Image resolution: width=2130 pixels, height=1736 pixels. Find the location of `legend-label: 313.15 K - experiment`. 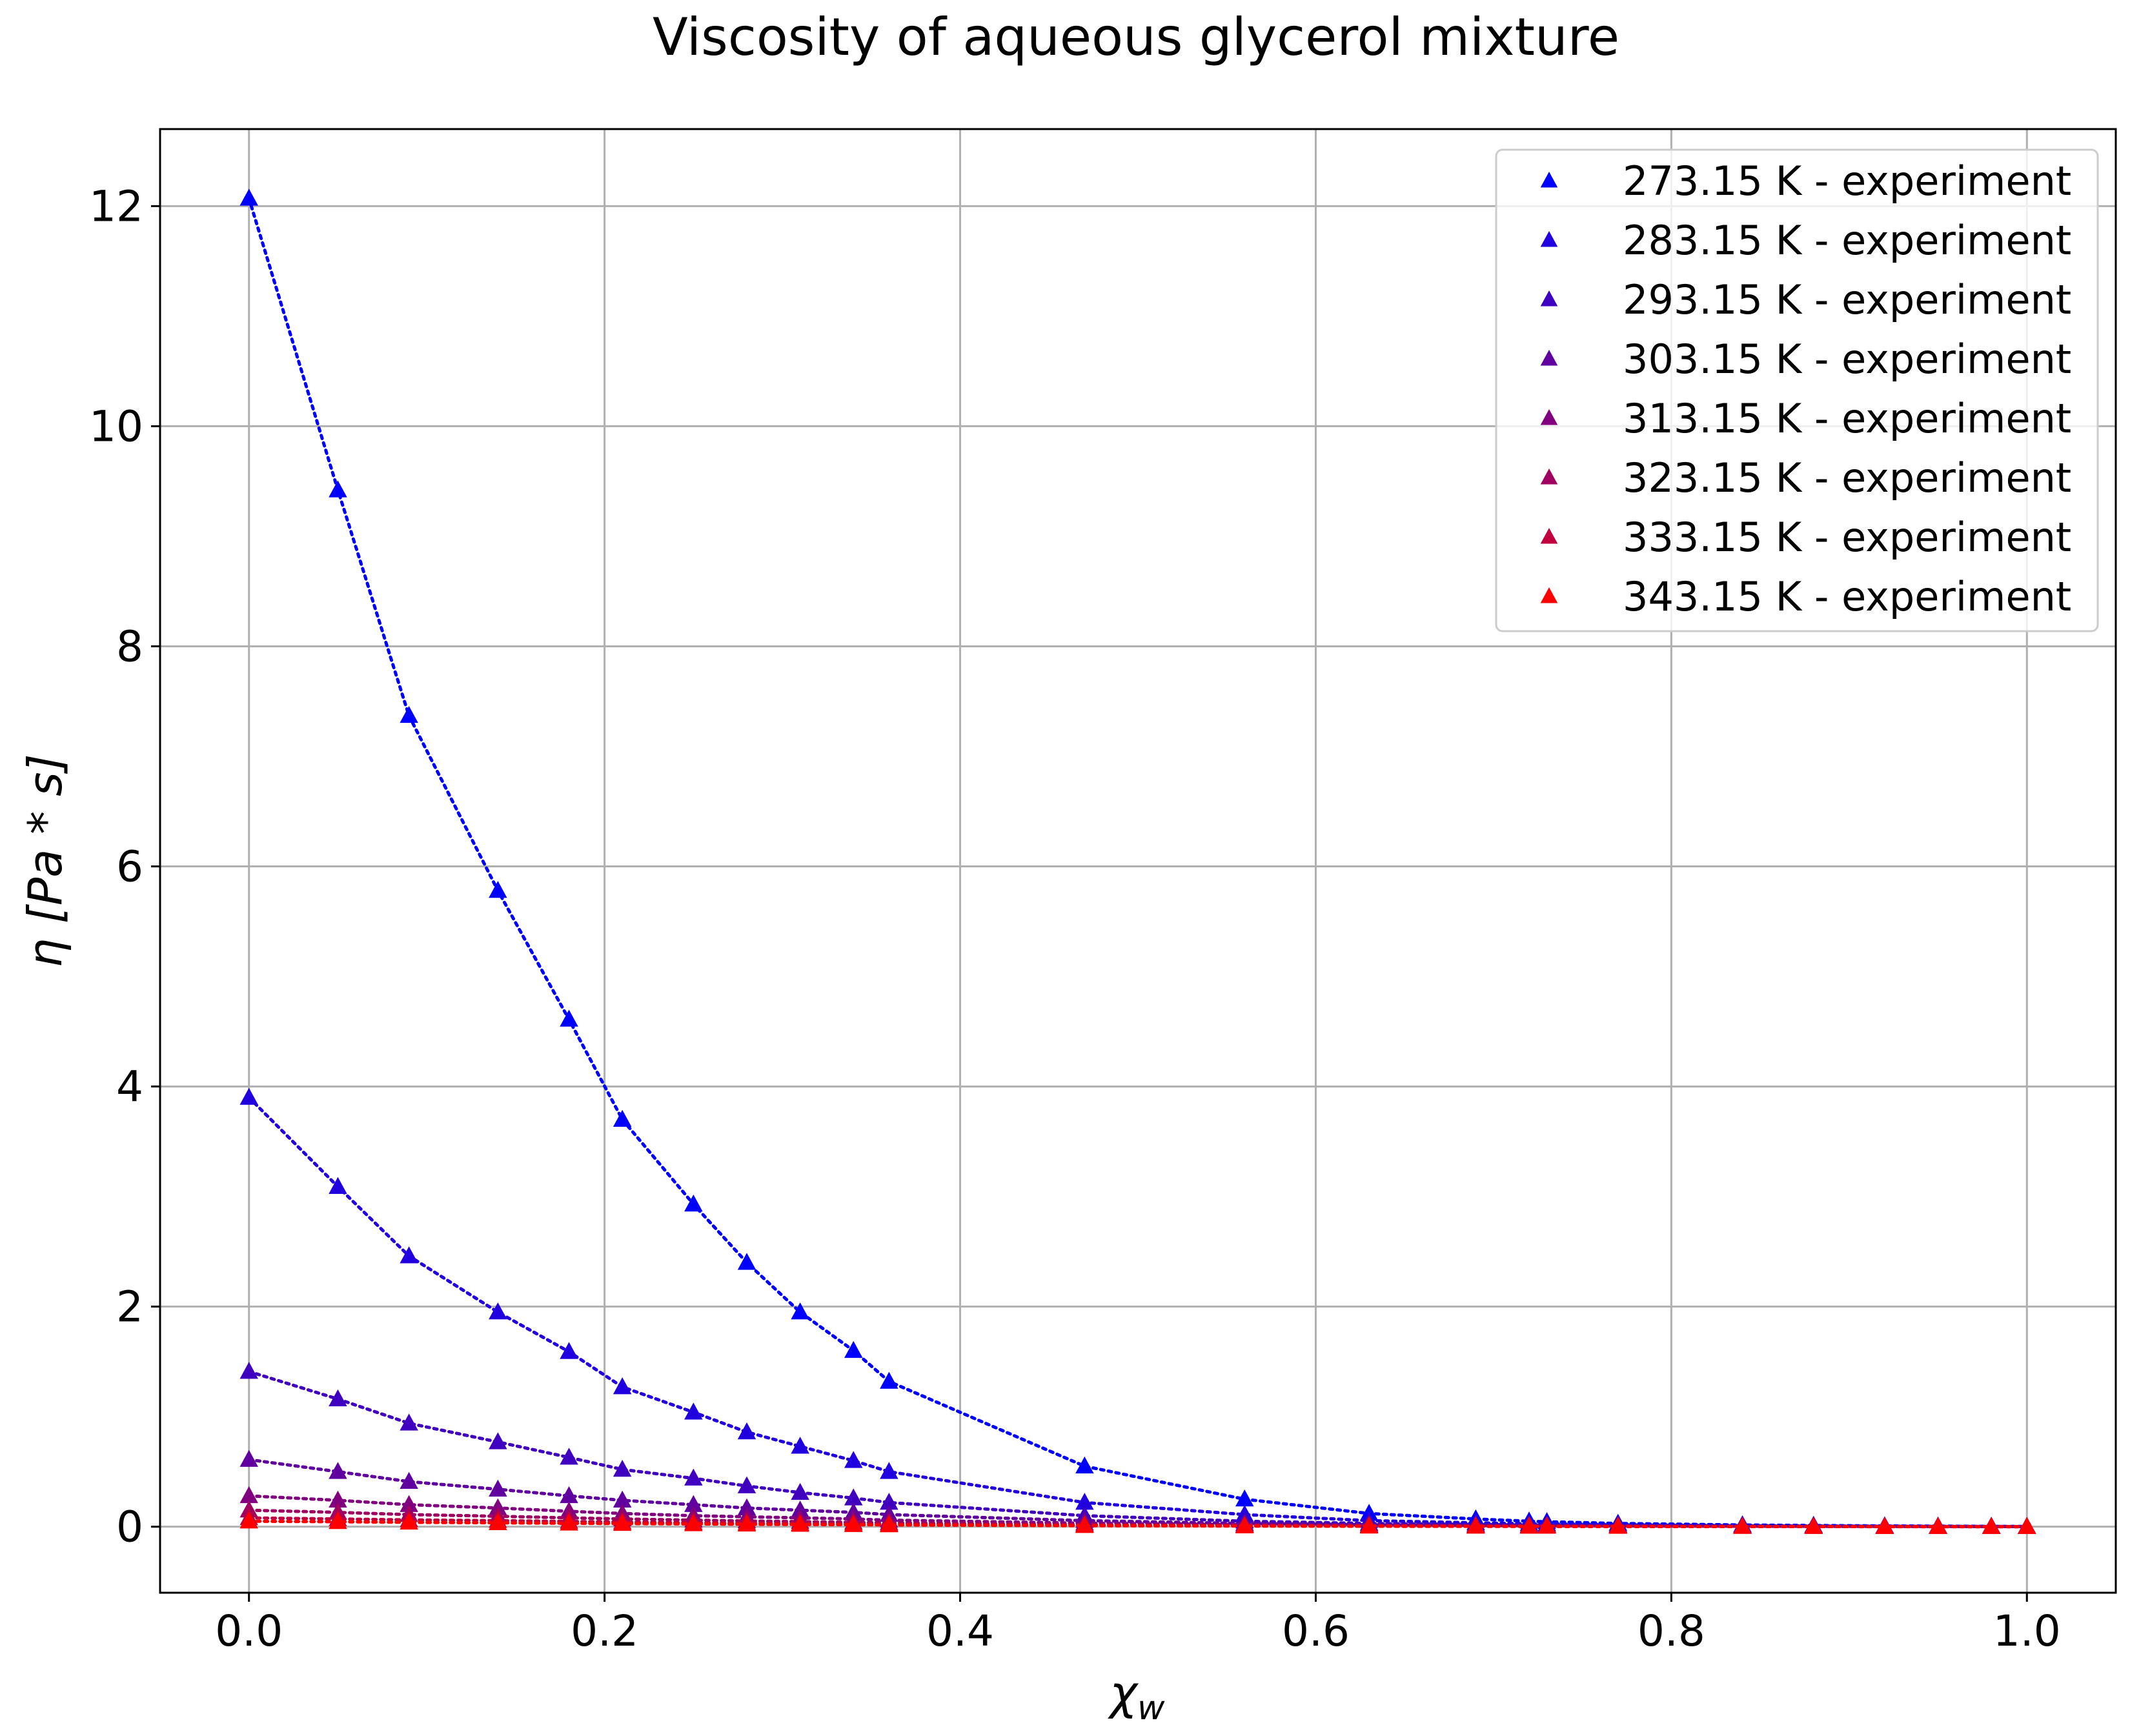

legend-label: 313.15 K - experiment is located at coordinates (1847, 418).